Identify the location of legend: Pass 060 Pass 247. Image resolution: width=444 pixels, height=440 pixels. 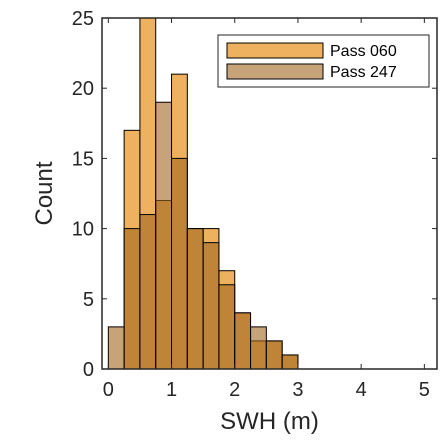
(323, 61).